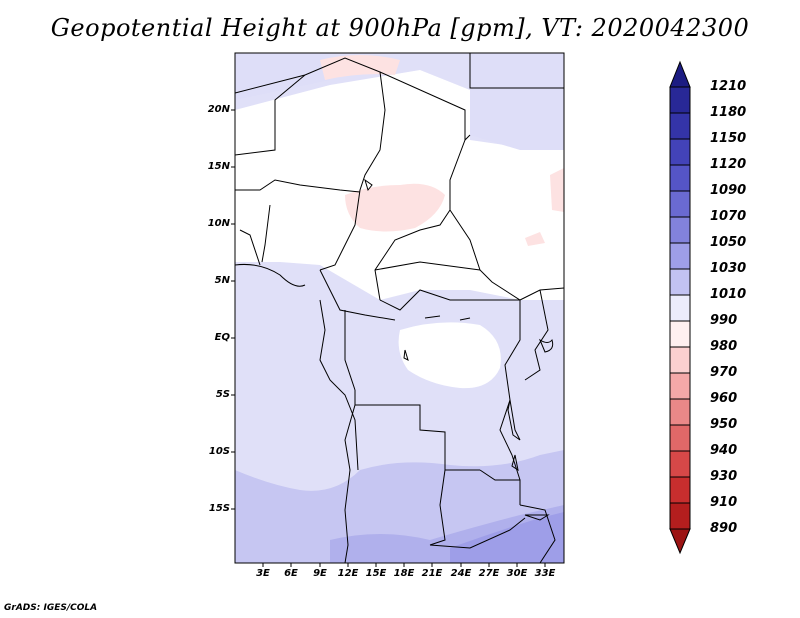  I want to click on lon-label: 24E, so click(461, 573).